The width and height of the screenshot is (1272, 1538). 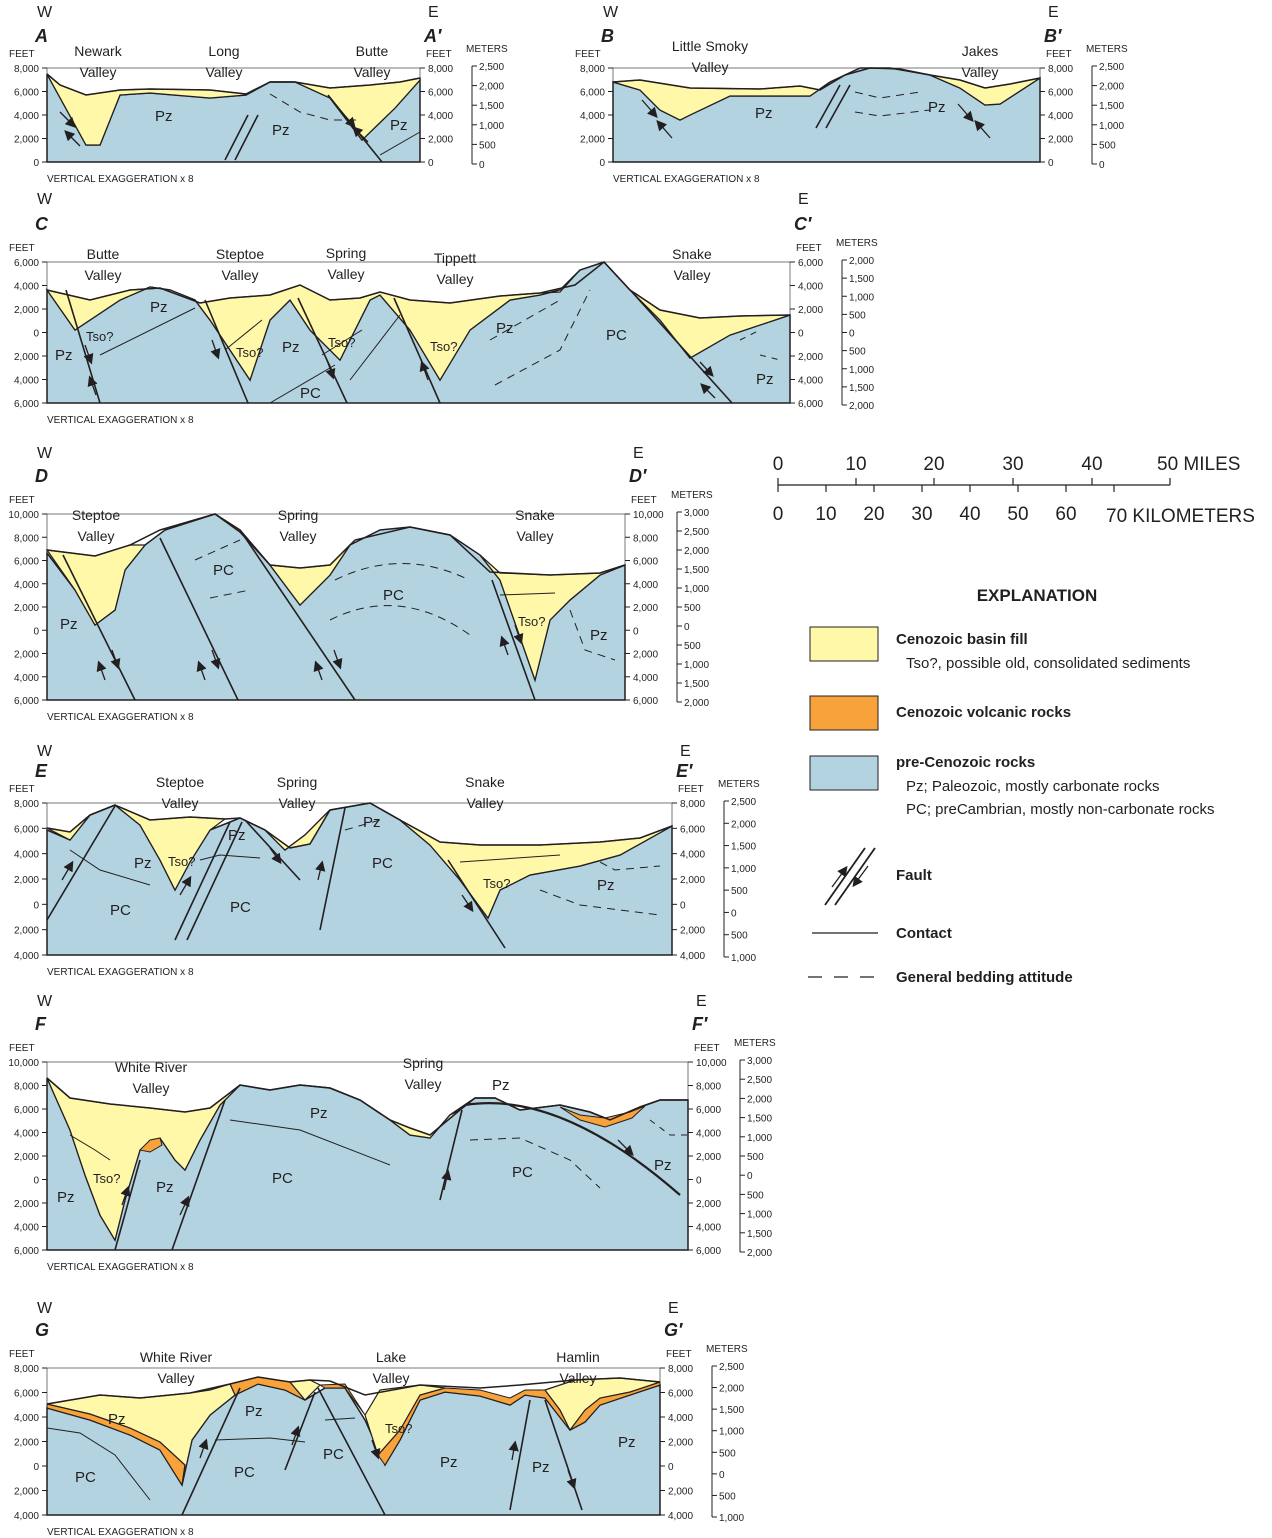 What do you see at coordinates (1037, 595) in the screenshot?
I see `explanation-title: EXPLANATION` at bounding box center [1037, 595].